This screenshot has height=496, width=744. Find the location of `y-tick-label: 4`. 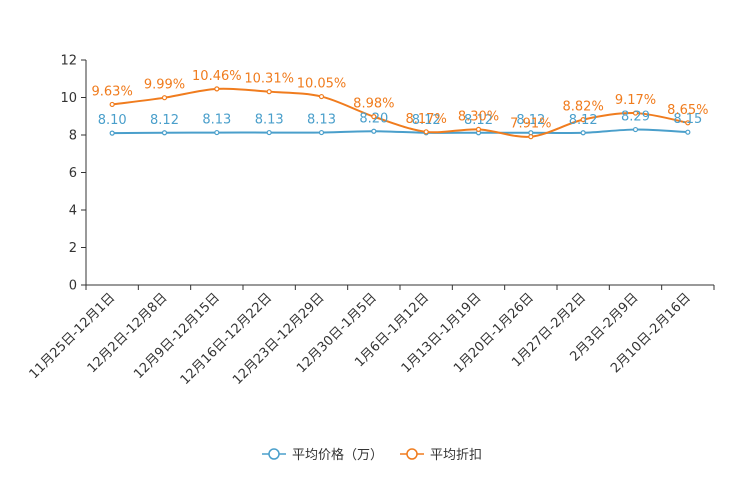

y-tick-label: 4 is located at coordinates (73, 211).